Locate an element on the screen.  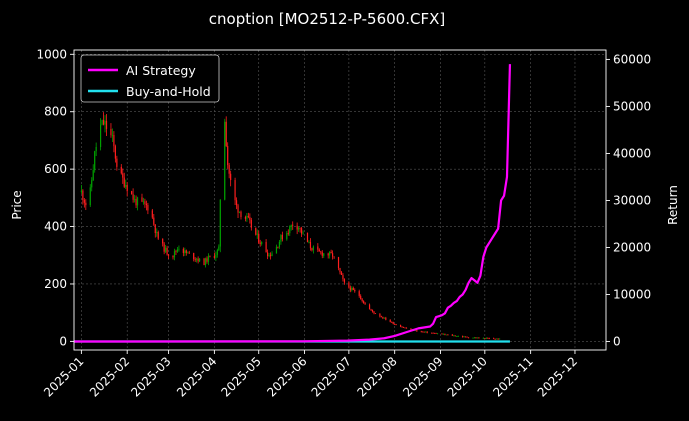
y-tick-label-right: 40000 is located at coordinates (632, 153).